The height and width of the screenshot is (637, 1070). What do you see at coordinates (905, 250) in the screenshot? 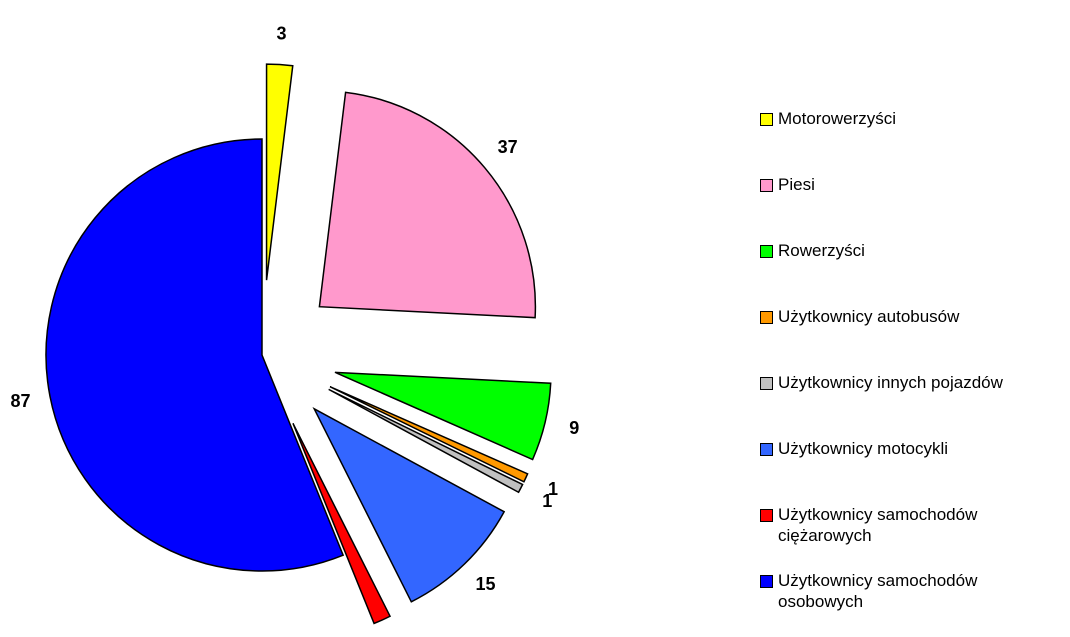
I see `legend-item: Rowerzyści` at bounding box center [905, 250].